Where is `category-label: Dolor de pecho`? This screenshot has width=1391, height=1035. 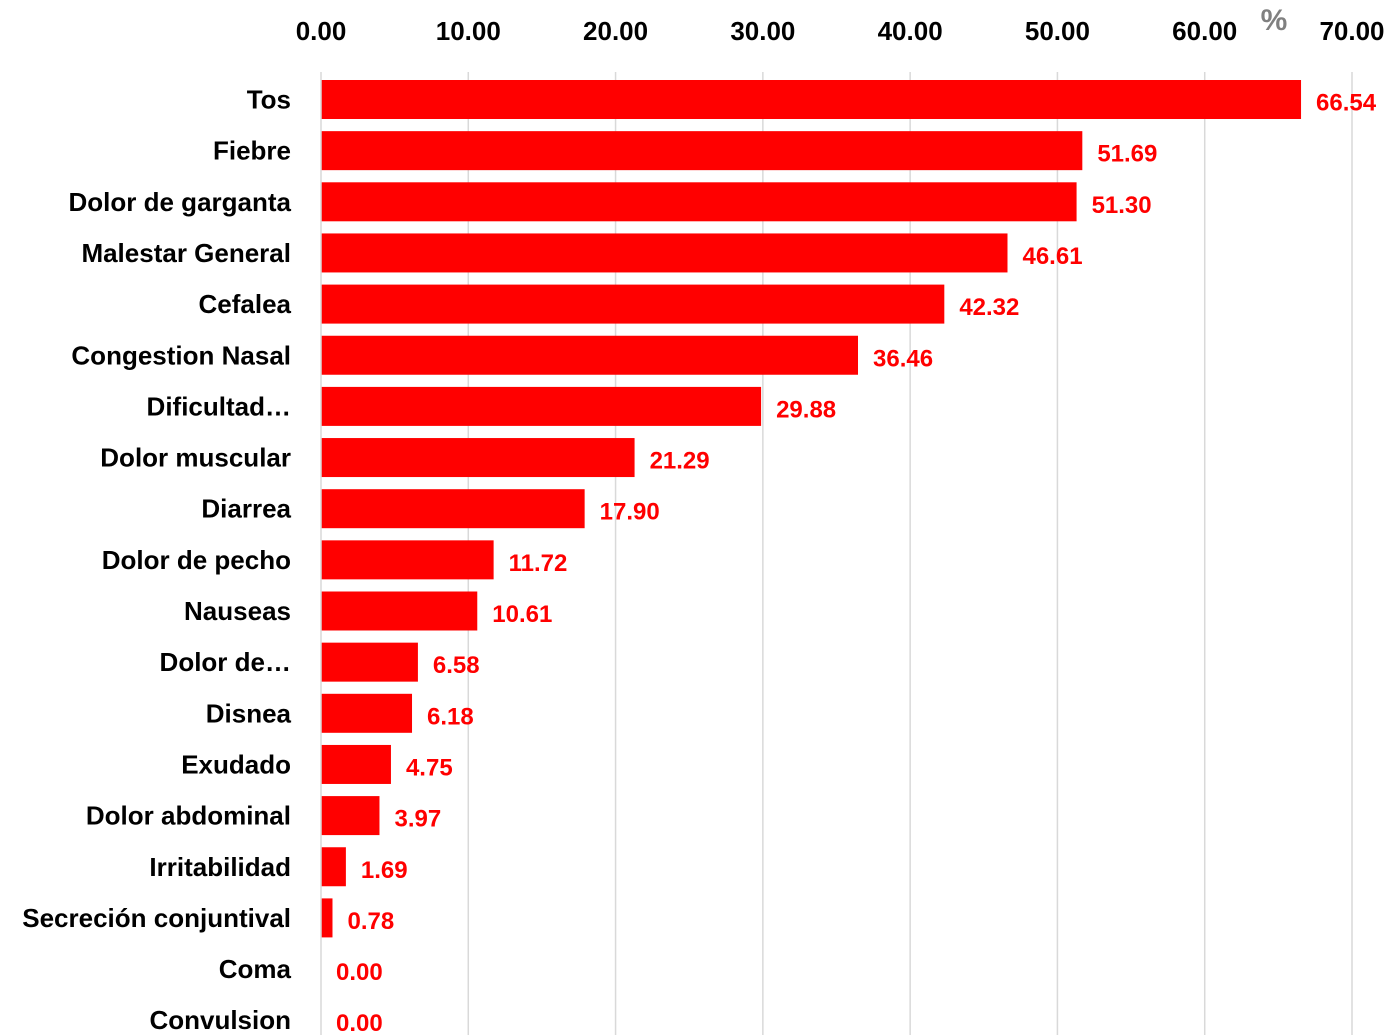 category-label: Dolor de pecho is located at coordinates (196, 560).